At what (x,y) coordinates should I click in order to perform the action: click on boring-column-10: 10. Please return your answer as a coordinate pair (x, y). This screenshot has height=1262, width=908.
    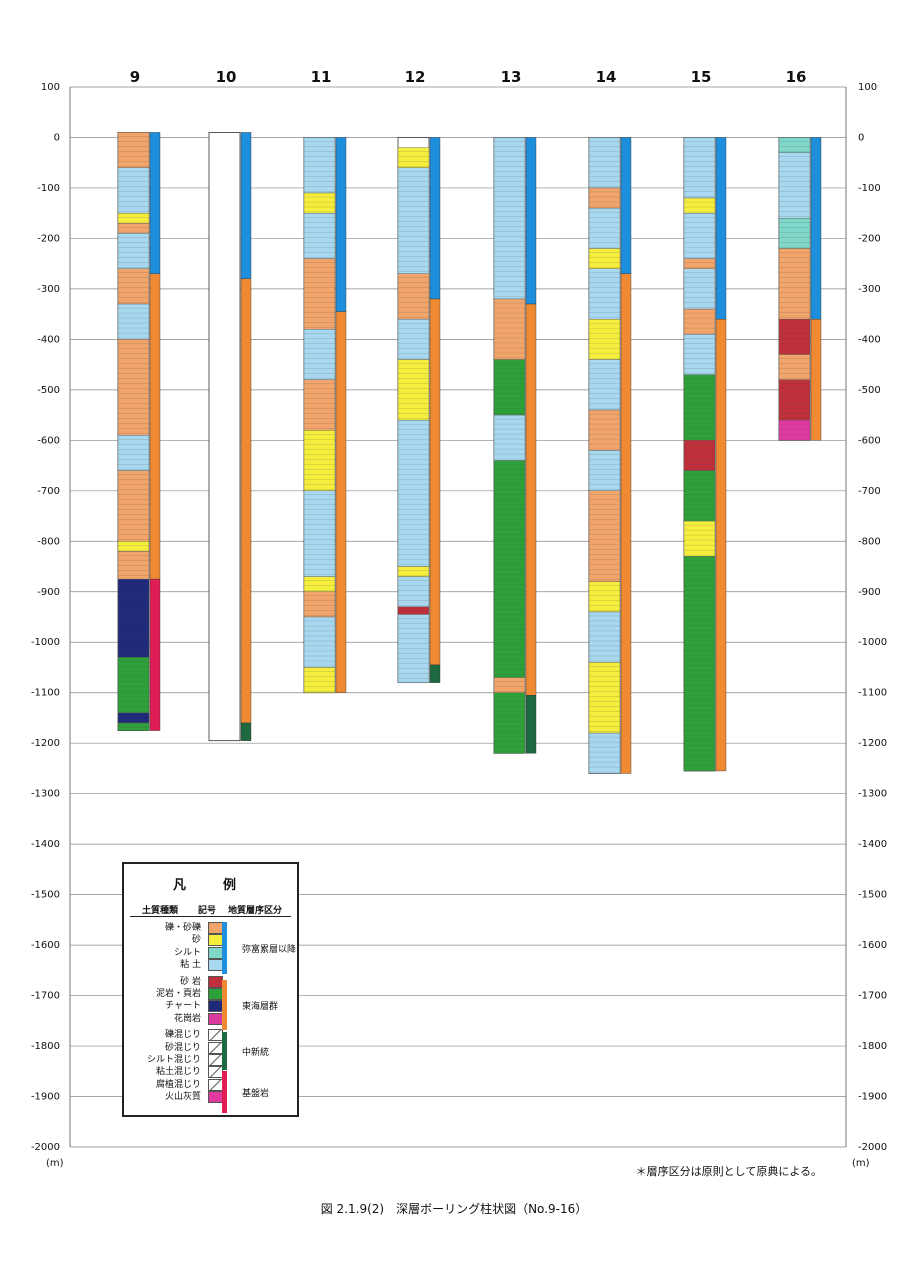
    Looking at the image, I should click on (230, 405).